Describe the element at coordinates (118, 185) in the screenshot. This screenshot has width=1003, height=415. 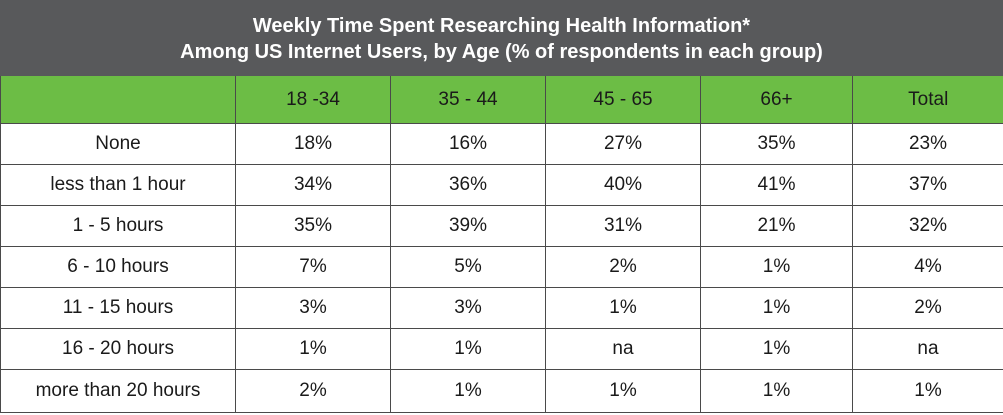
I see `row-label: less than 1 hour` at that location.